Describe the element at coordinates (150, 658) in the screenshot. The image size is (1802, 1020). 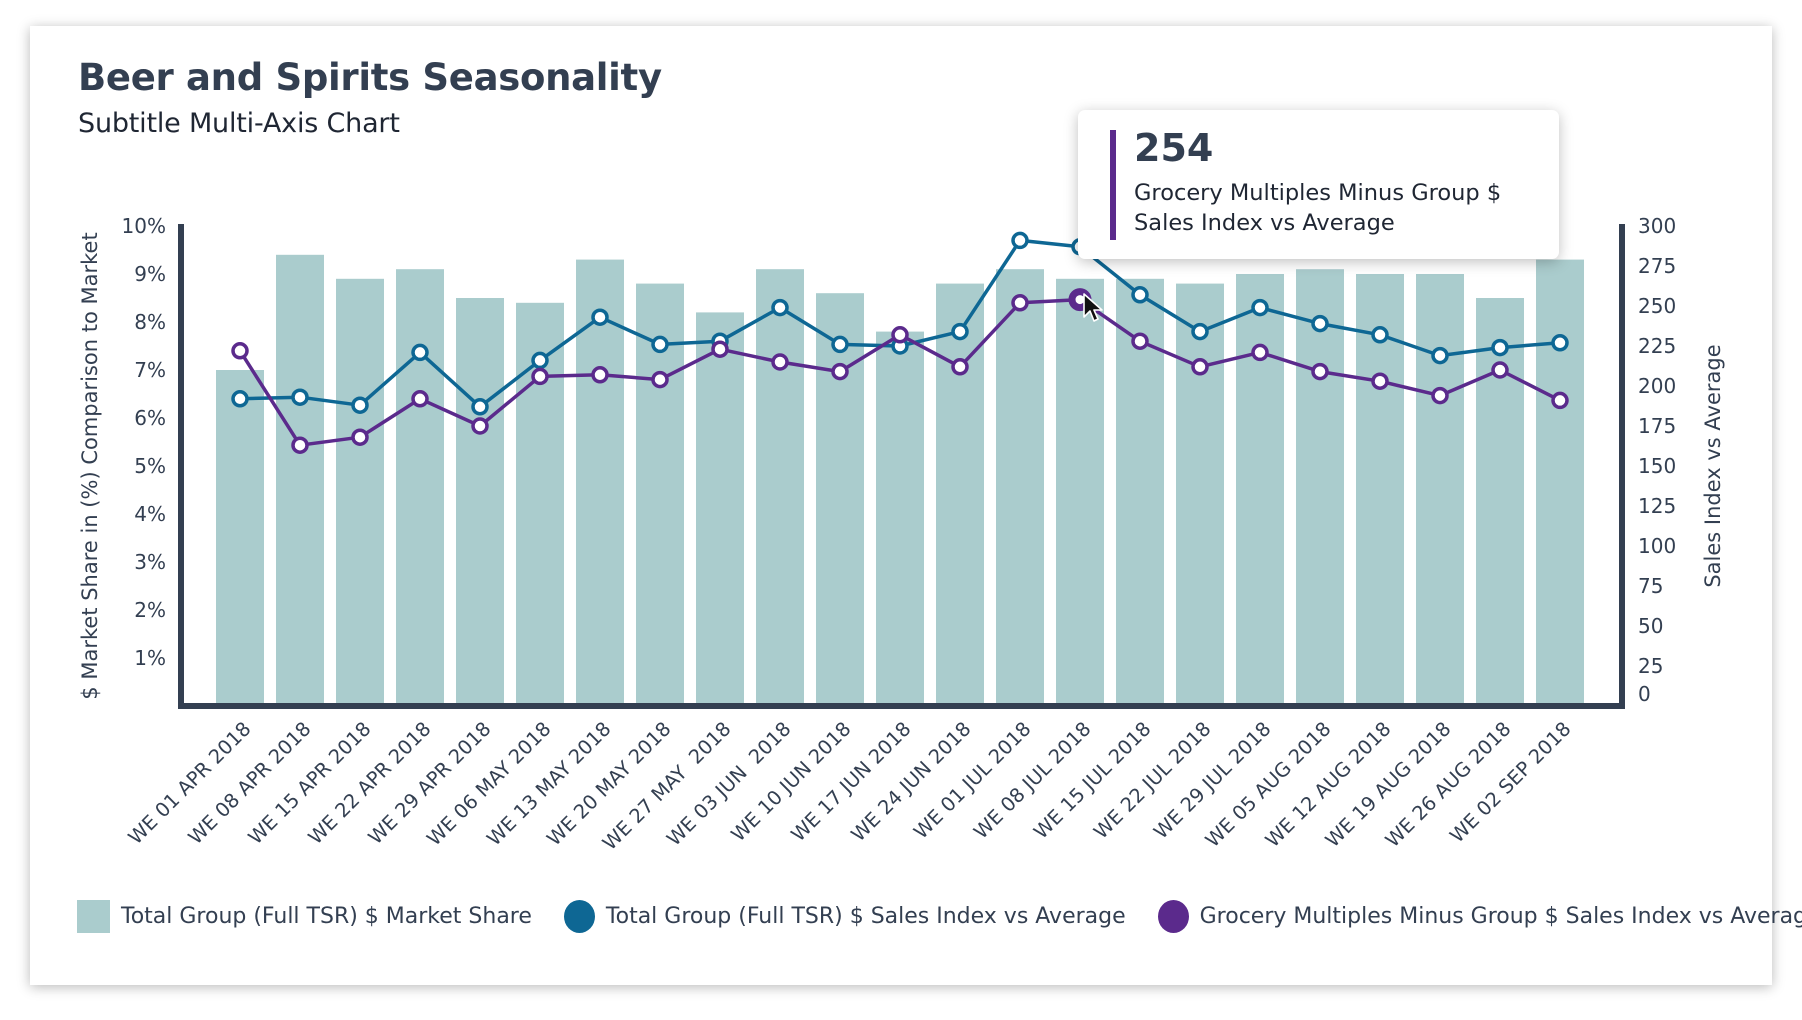
I see `left-tick-label: 1%` at that location.